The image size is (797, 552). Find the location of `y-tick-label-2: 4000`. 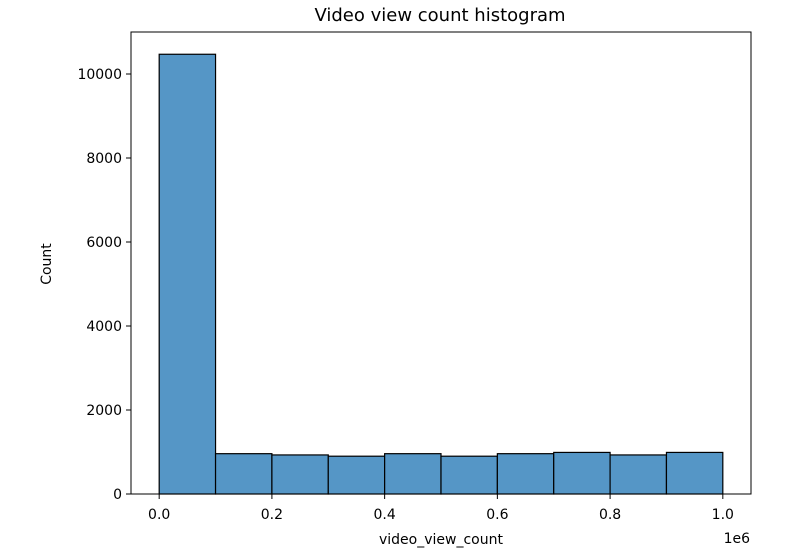

y-tick-label-2: 4000 is located at coordinates (104, 327).